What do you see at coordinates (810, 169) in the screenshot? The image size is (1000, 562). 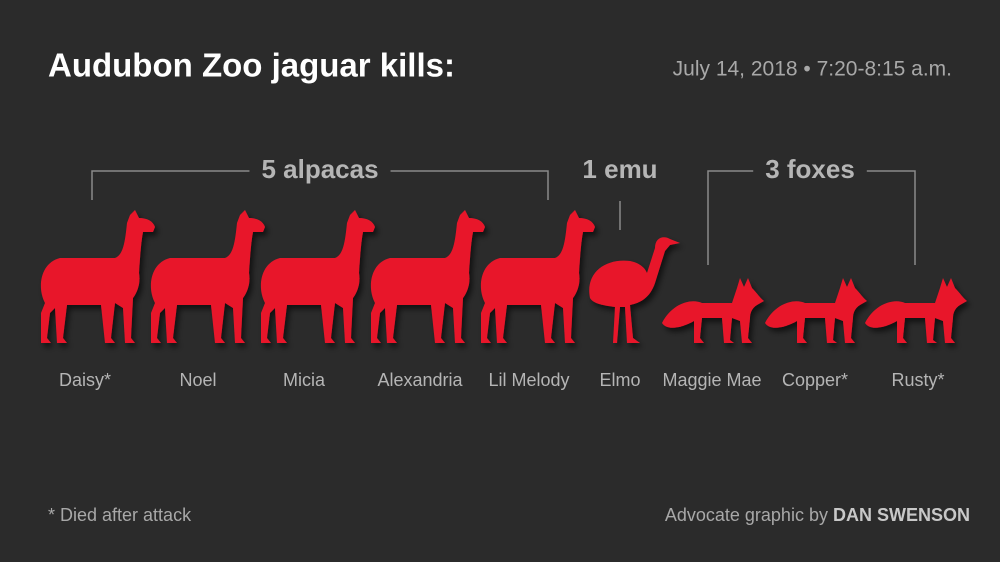 I see `group-label: 3 foxes` at bounding box center [810, 169].